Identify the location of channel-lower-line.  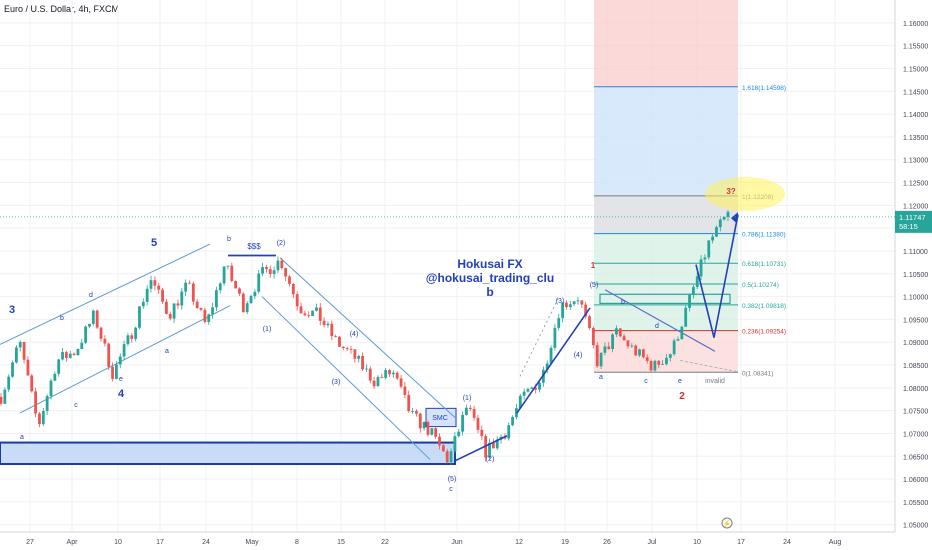
(125, 359).